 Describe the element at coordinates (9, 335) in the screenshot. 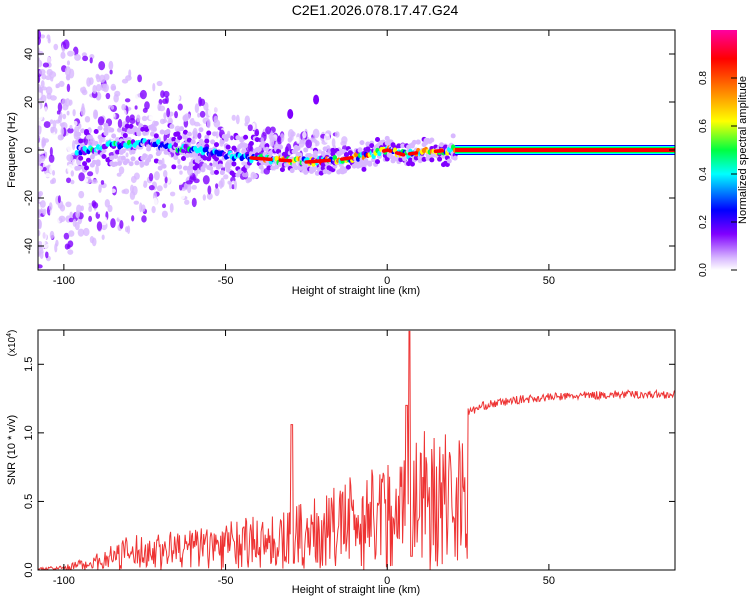

I see `snr-y-scale-exponent: 4` at that location.